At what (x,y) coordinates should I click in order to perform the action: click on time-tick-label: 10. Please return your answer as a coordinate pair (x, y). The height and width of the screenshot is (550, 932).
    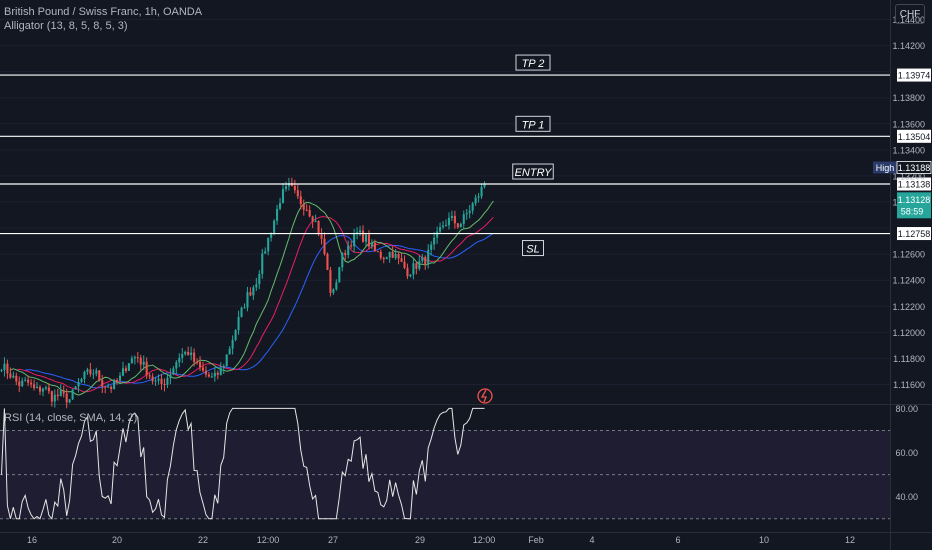
    Looking at the image, I should click on (764, 540).